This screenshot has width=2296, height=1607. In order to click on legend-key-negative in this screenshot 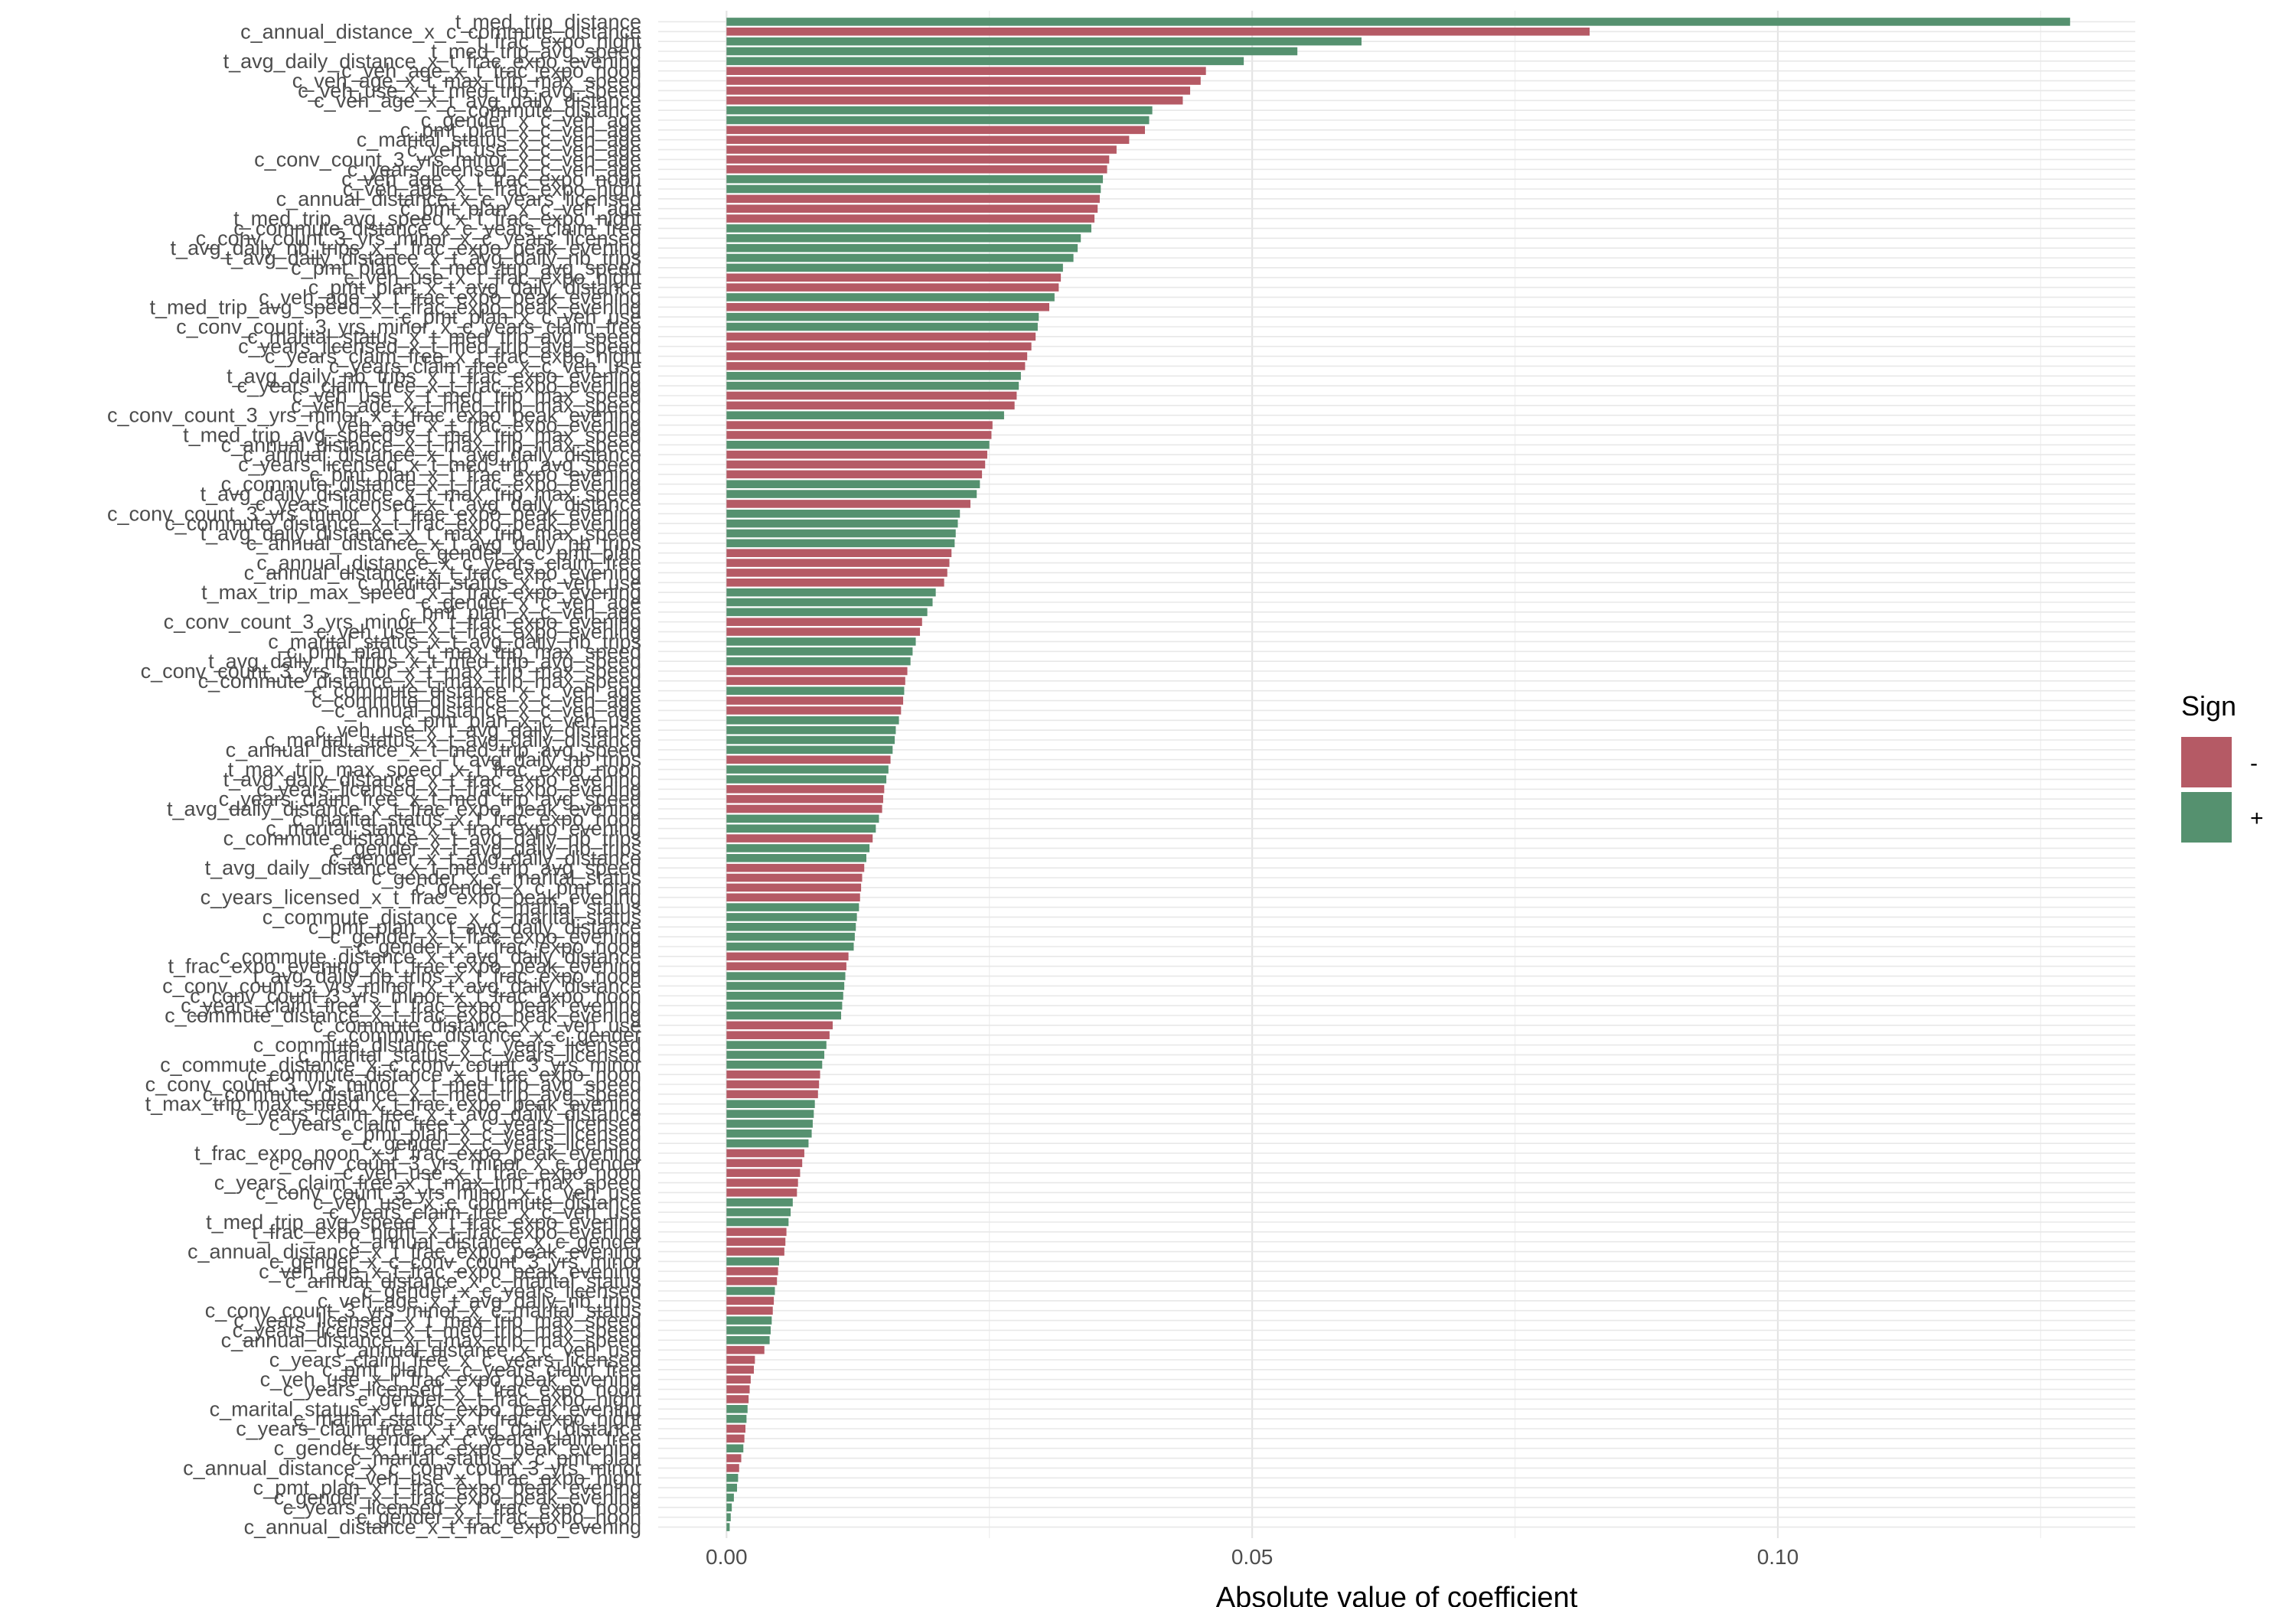, I will do `click(2206, 762)`.